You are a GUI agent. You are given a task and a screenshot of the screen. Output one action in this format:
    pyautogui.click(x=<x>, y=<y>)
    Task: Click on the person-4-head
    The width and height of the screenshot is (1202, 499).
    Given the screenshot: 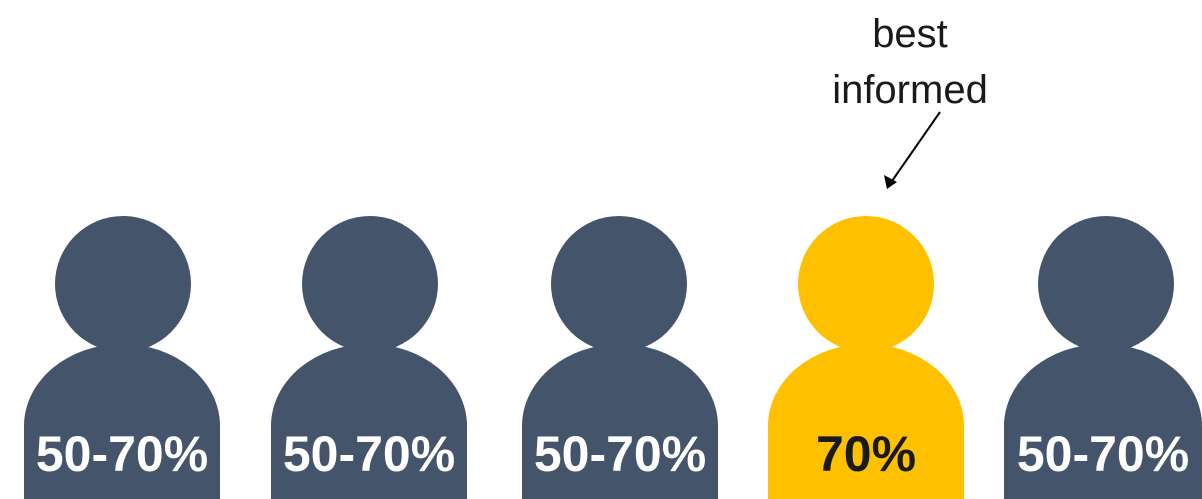 What is the action you would take?
    pyautogui.click(x=866, y=284)
    